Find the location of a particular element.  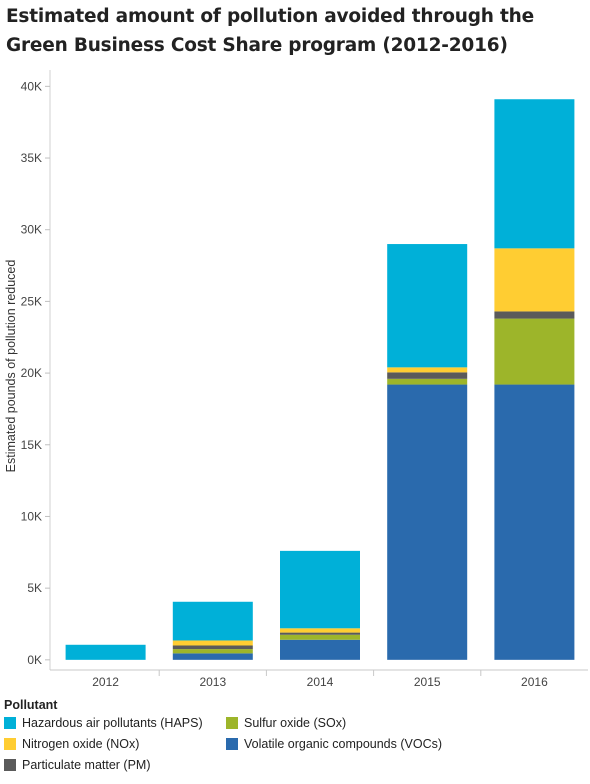

x-tick-label: 2014 is located at coordinates (320, 682).